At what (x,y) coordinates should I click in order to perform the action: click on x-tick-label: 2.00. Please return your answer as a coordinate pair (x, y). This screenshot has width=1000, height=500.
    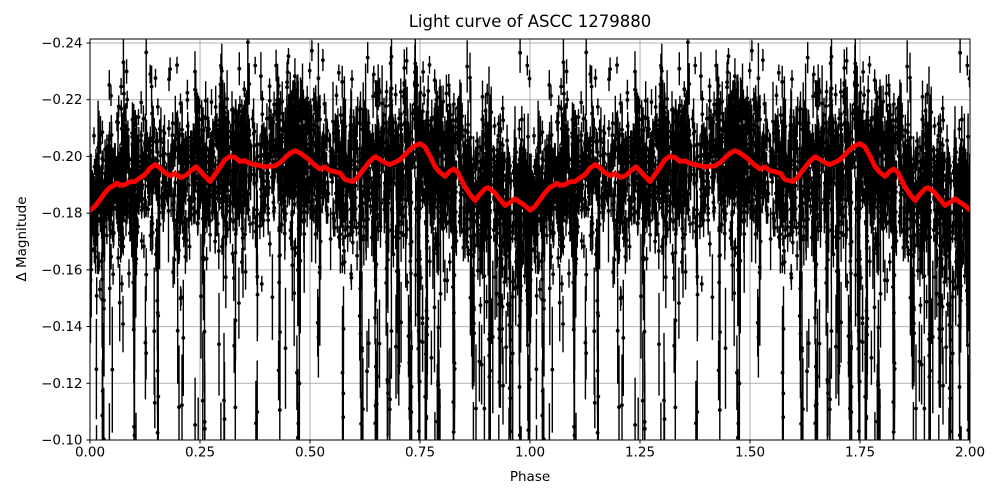
    Looking at the image, I should click on (970, 453).